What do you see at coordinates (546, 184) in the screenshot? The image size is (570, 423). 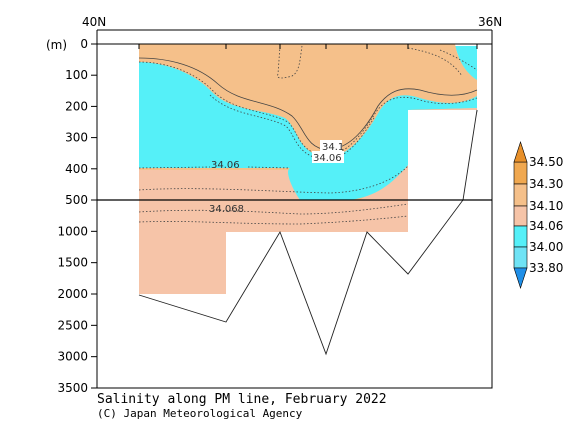 I see `colorbar-label: 34.30` at bounding box center [546, 184].